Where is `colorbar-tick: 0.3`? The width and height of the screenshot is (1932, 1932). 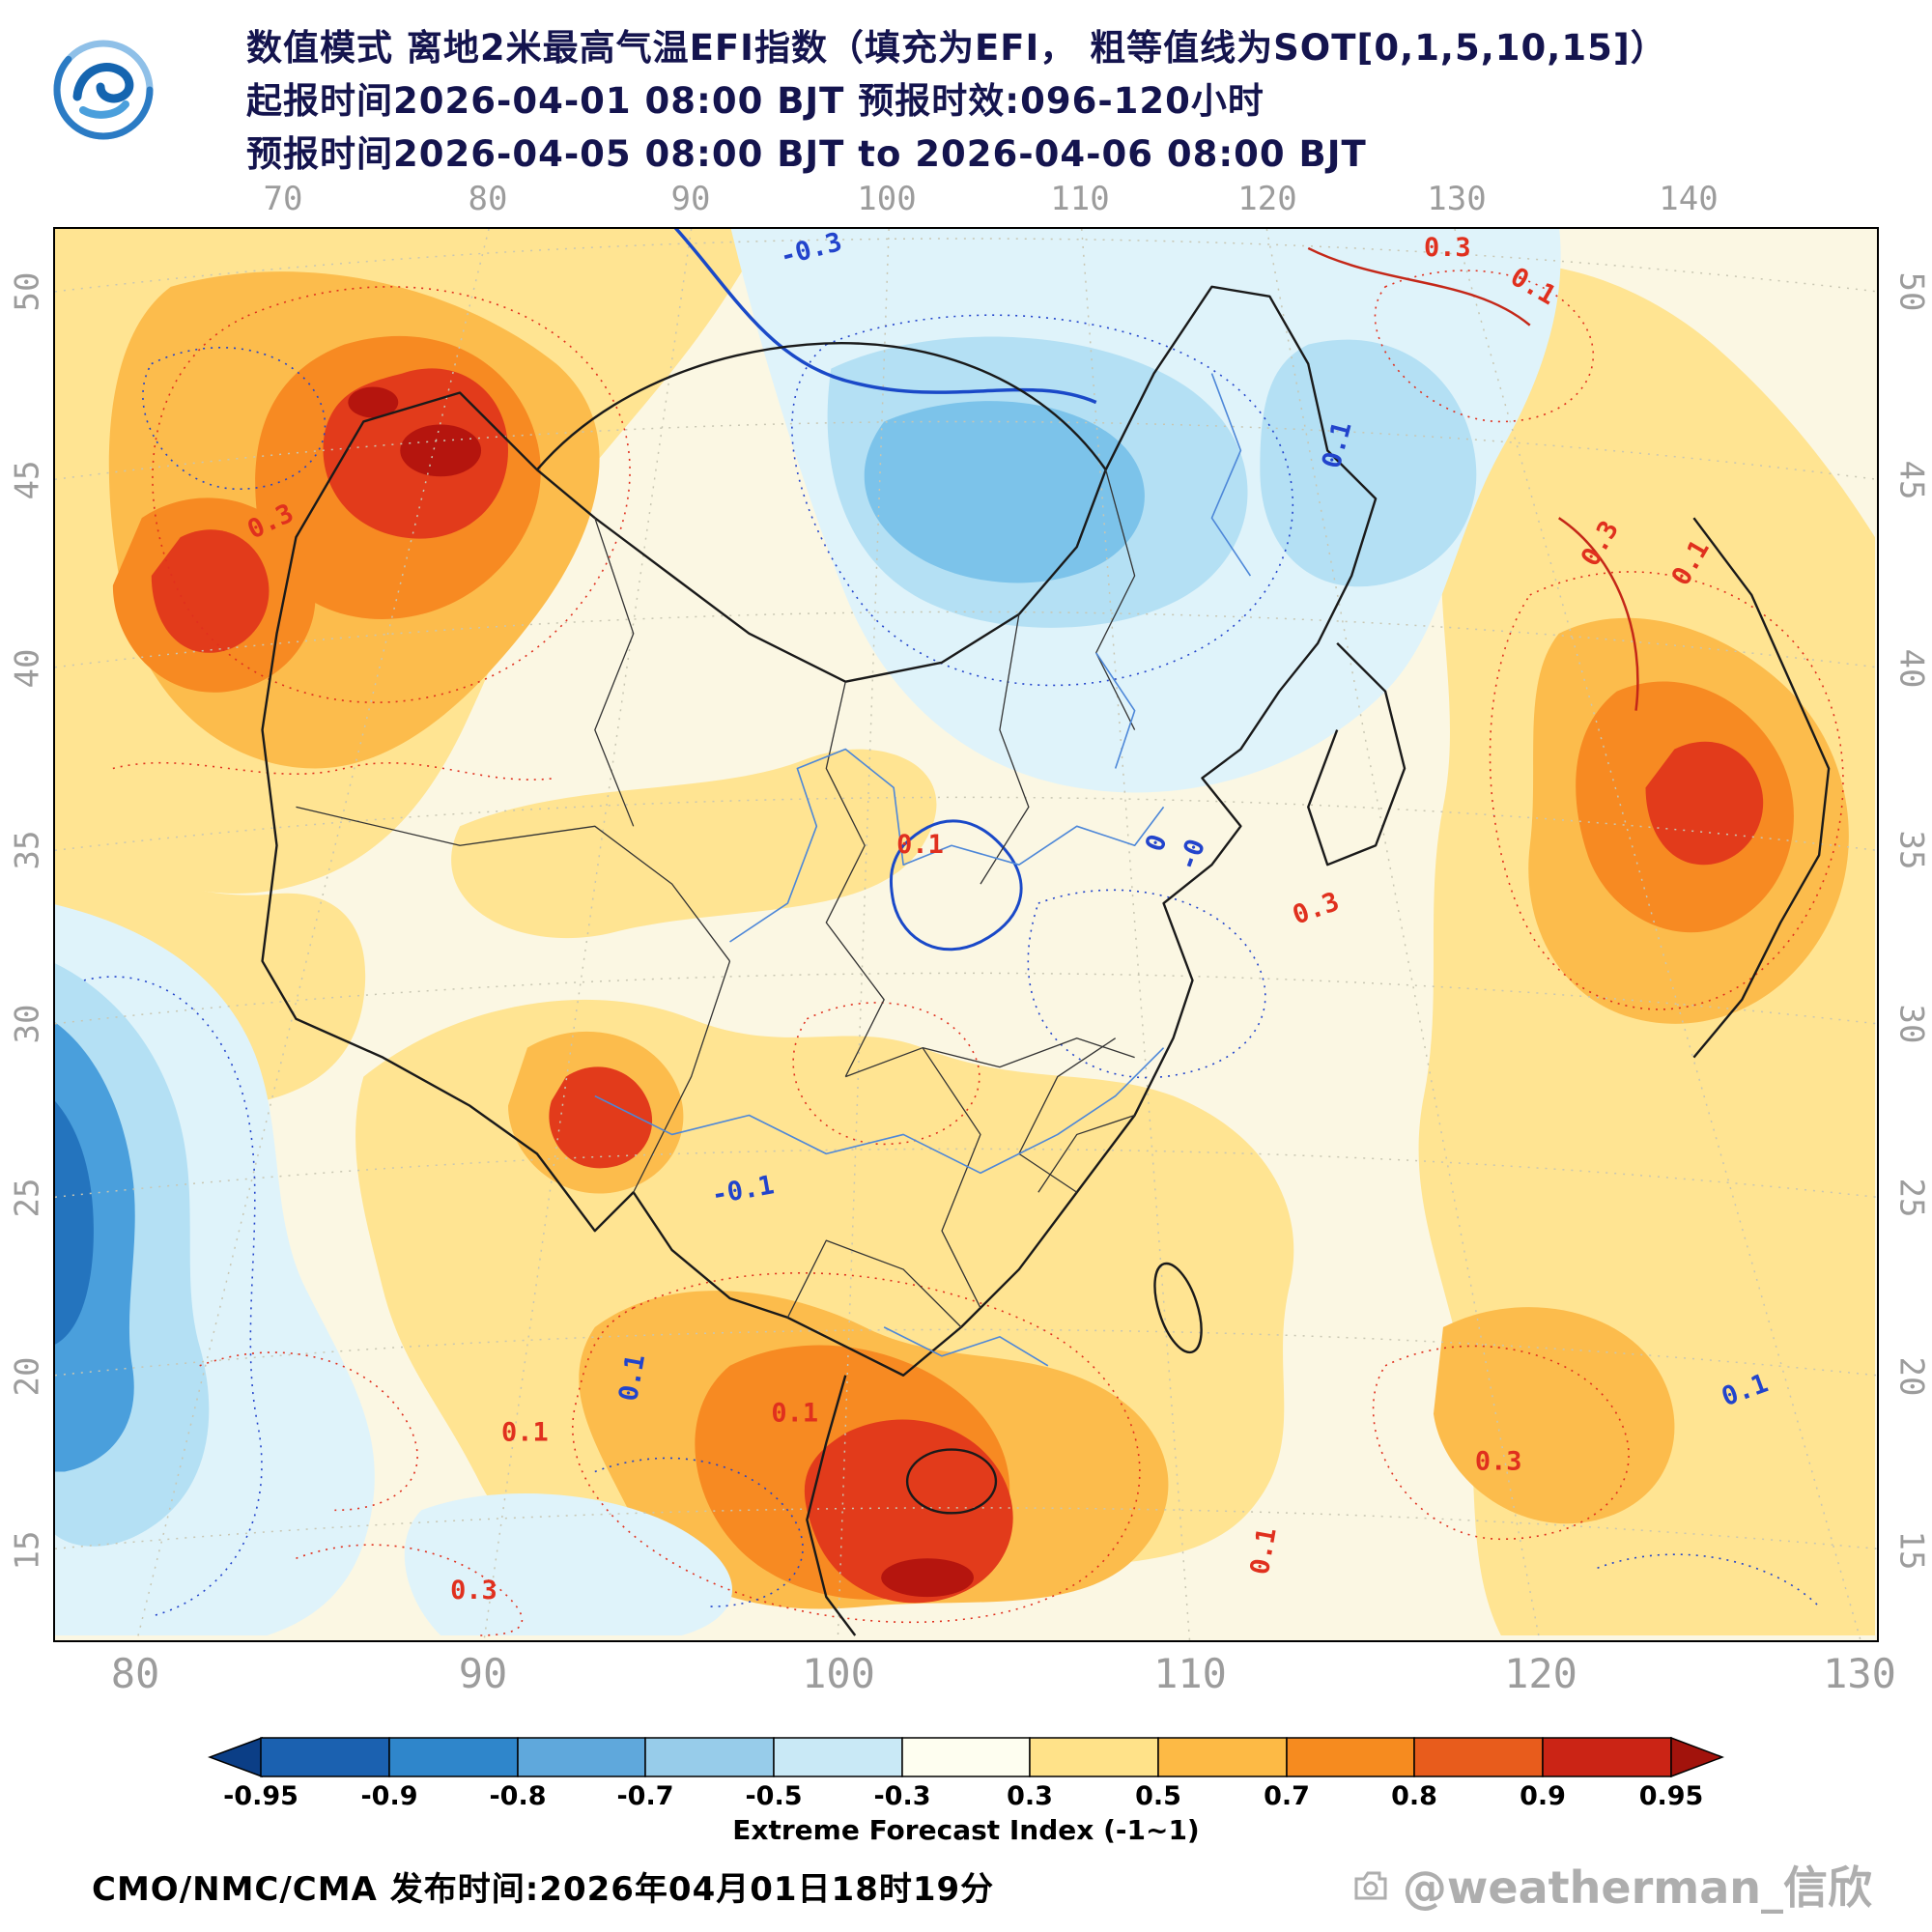 colorbar-tick: 0.3 is located at coordinates (1030, 1796).